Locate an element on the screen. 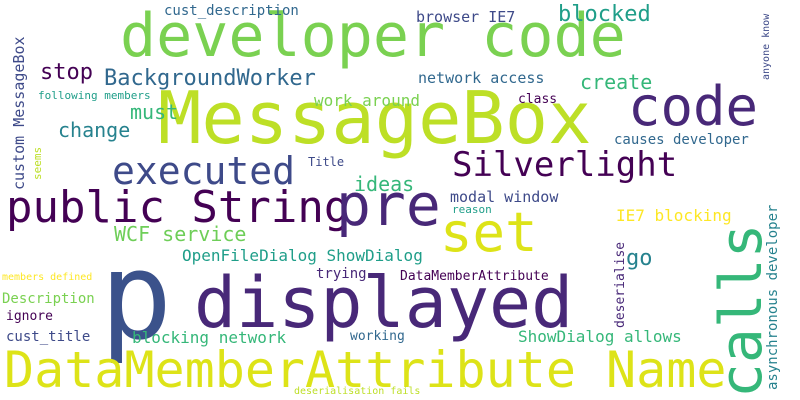 The width and height of the screenshot is (800, 400). word-causes-developer: causes developer is located at coordinates (681, 140).